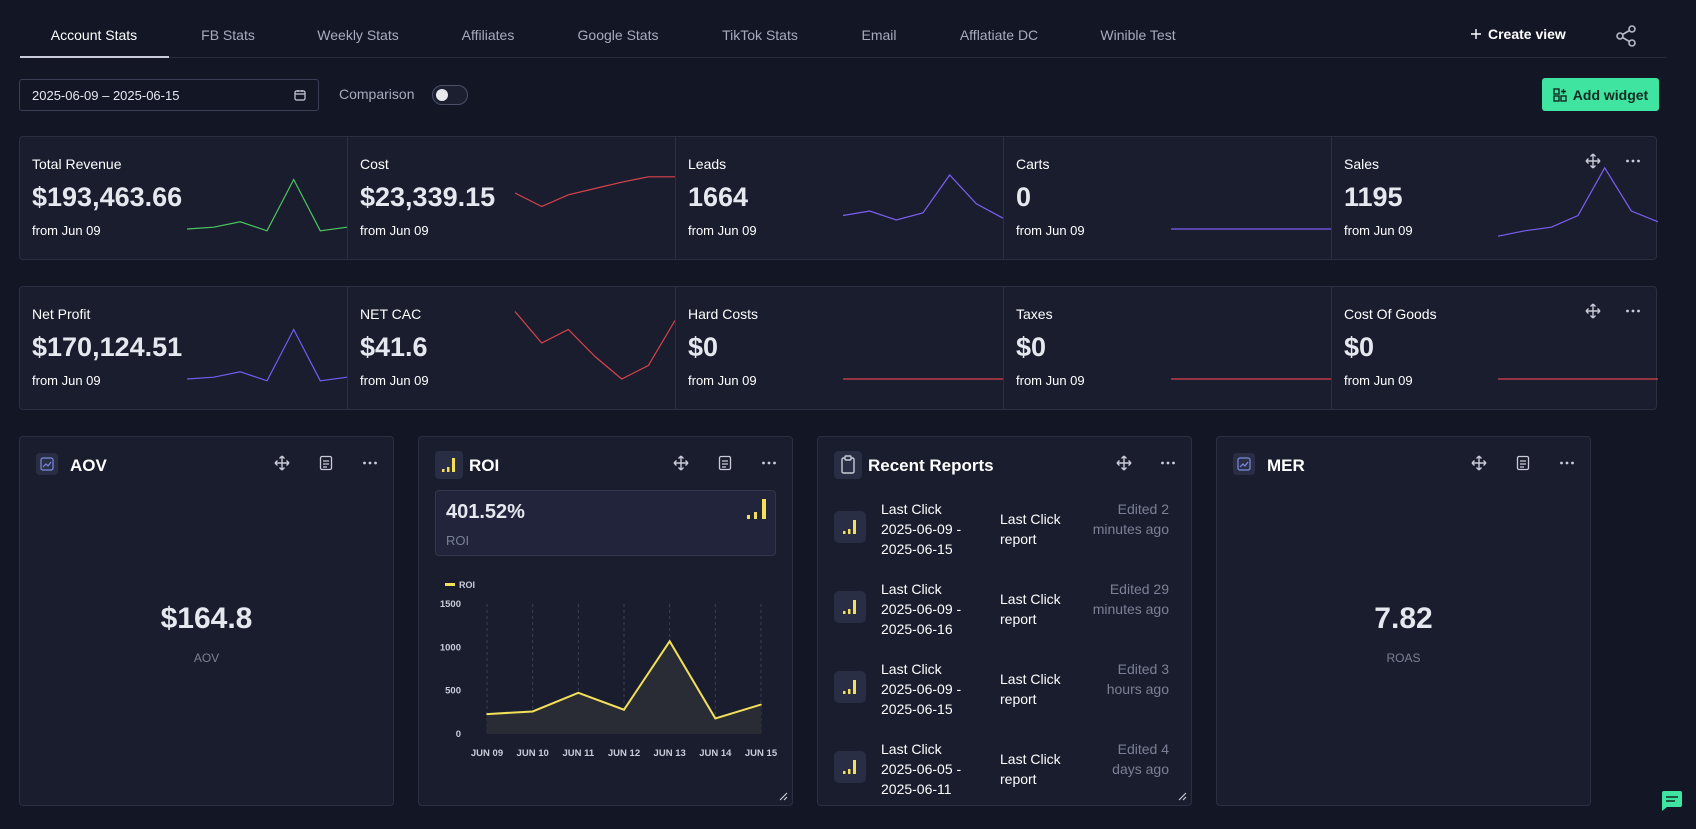 Image resolution: width=1696 pixels, height=829 pixels. What do you see at coordinates (1034, 314) in the screenshot?
I see `stat-label: Taxes` at bounding box center [1034, 314].